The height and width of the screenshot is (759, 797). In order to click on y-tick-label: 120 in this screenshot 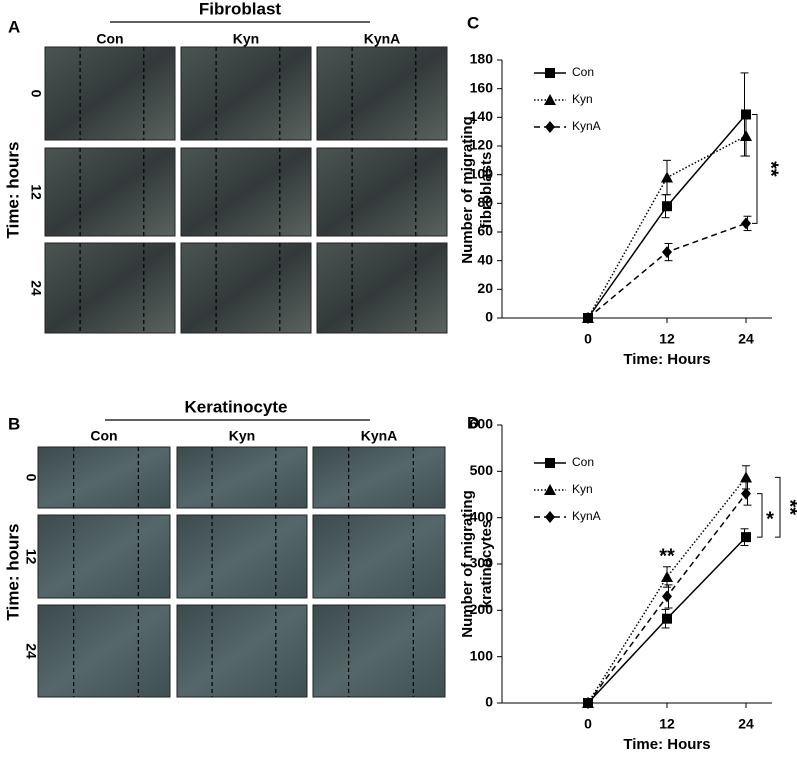, I will do `click(482, 145)`.